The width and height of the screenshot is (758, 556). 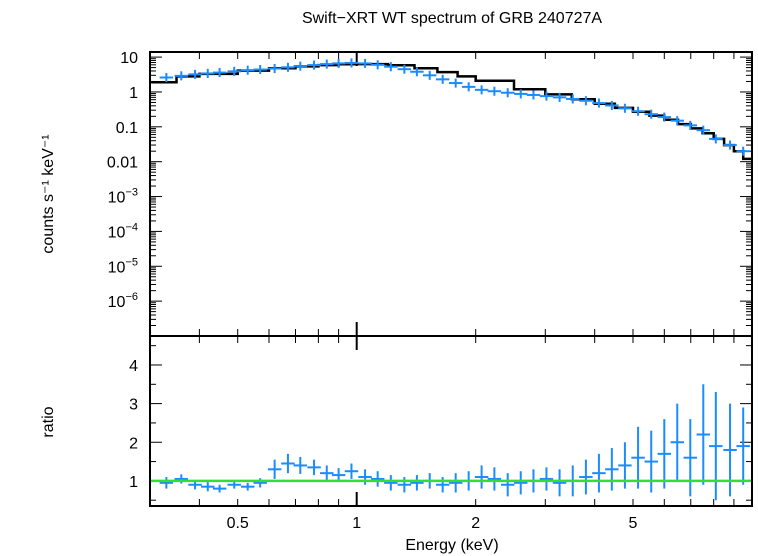 I want to click on x-tick-labels: 0.5 1 2 5, so click(x=432, y=523).